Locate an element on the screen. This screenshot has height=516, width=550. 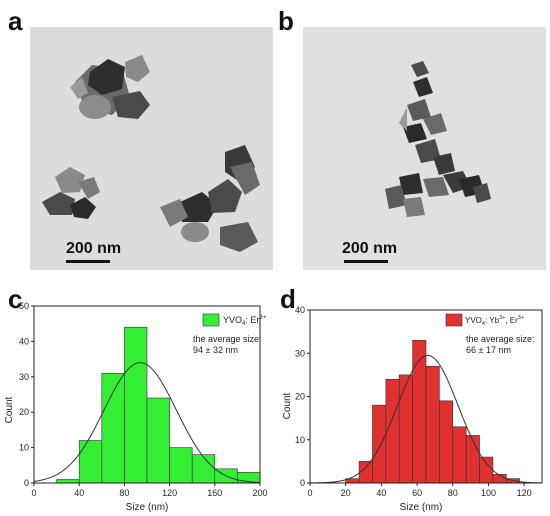
scale-bar-a is located at coordinates (88, 261).